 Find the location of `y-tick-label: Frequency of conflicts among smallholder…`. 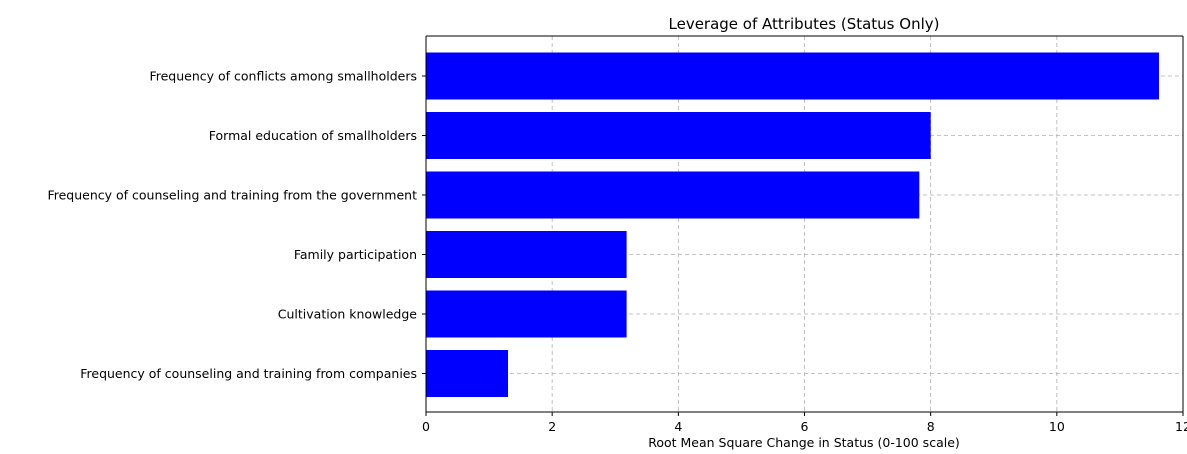

y-tick-label: Frequency of conflicts among smallholder… is located at coordinates (283, 76).